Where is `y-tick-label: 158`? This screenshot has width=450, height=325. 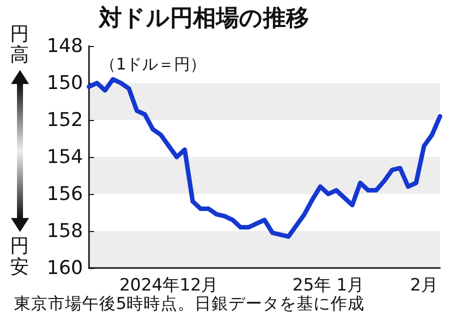 y-tick-label: 158 is located at coordinates (64, 231).